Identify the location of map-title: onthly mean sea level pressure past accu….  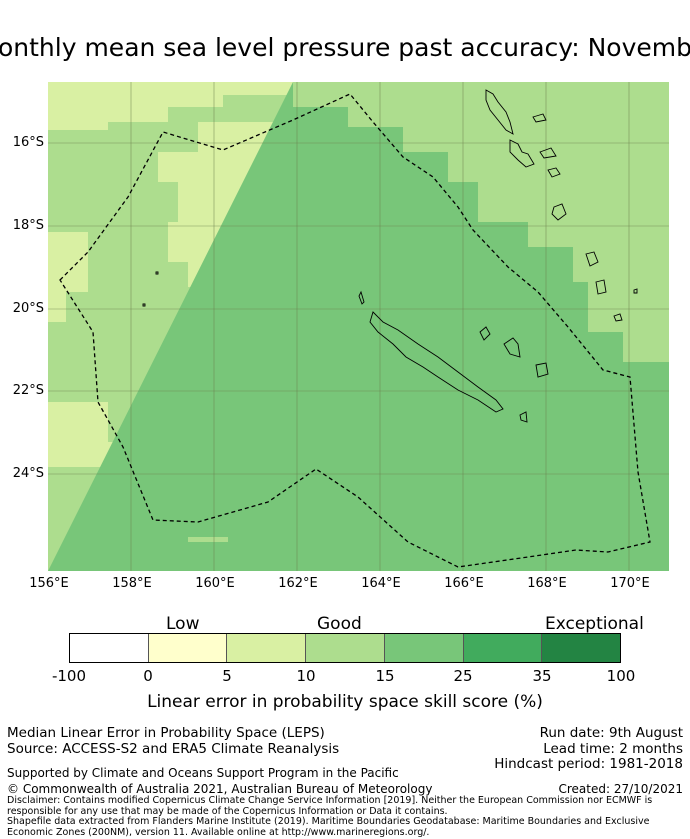
(345, 47).